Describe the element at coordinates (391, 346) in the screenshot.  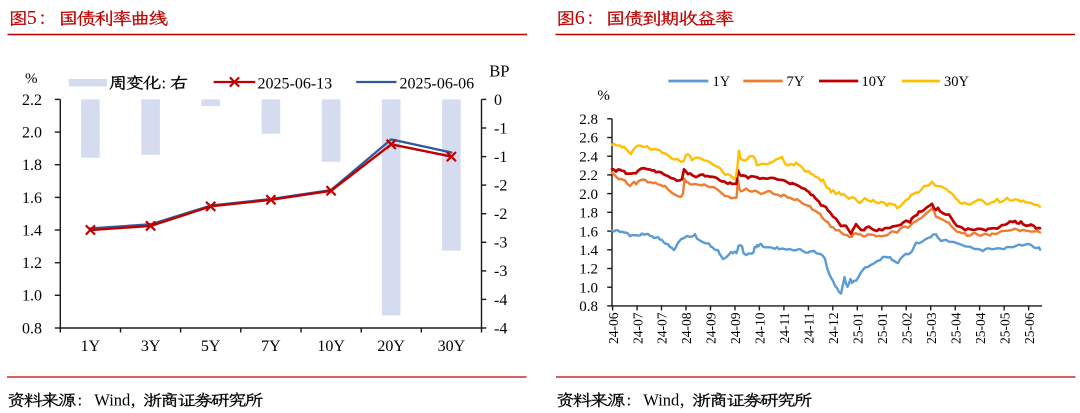
I see `svg-text: 20Y` at that location.